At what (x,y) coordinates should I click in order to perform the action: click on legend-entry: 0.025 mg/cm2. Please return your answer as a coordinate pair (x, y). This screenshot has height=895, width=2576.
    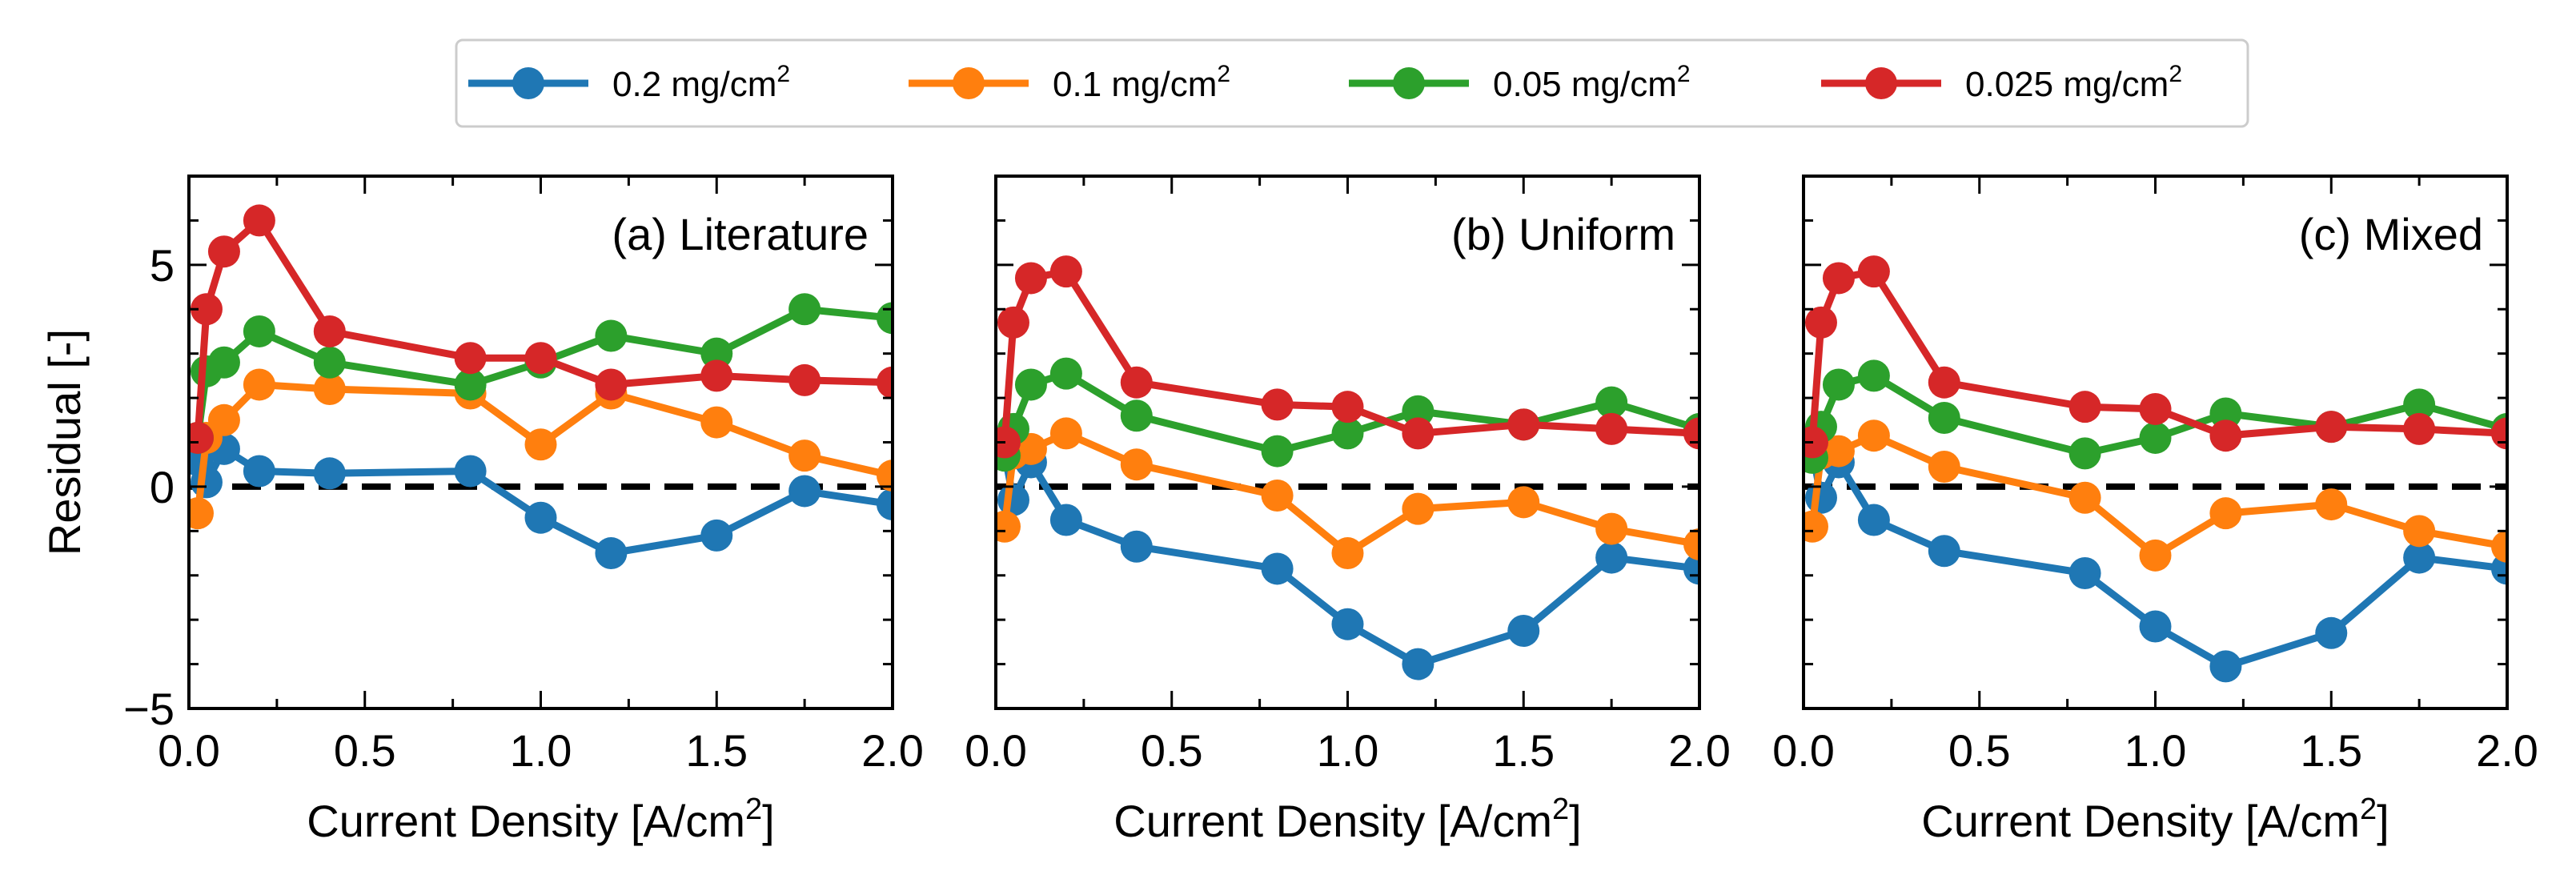
    Looking at the image, I should click on (2001, 82).